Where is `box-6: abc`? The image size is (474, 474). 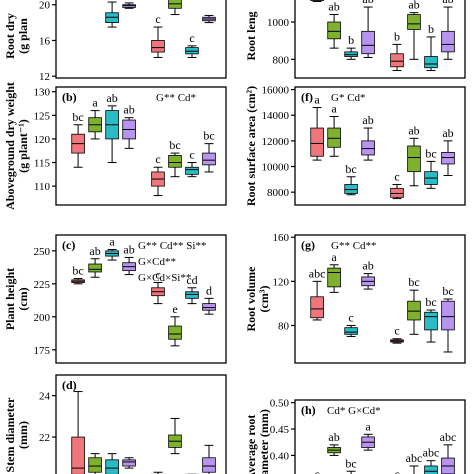
box-6: abc is located at coordinates (414, 462).